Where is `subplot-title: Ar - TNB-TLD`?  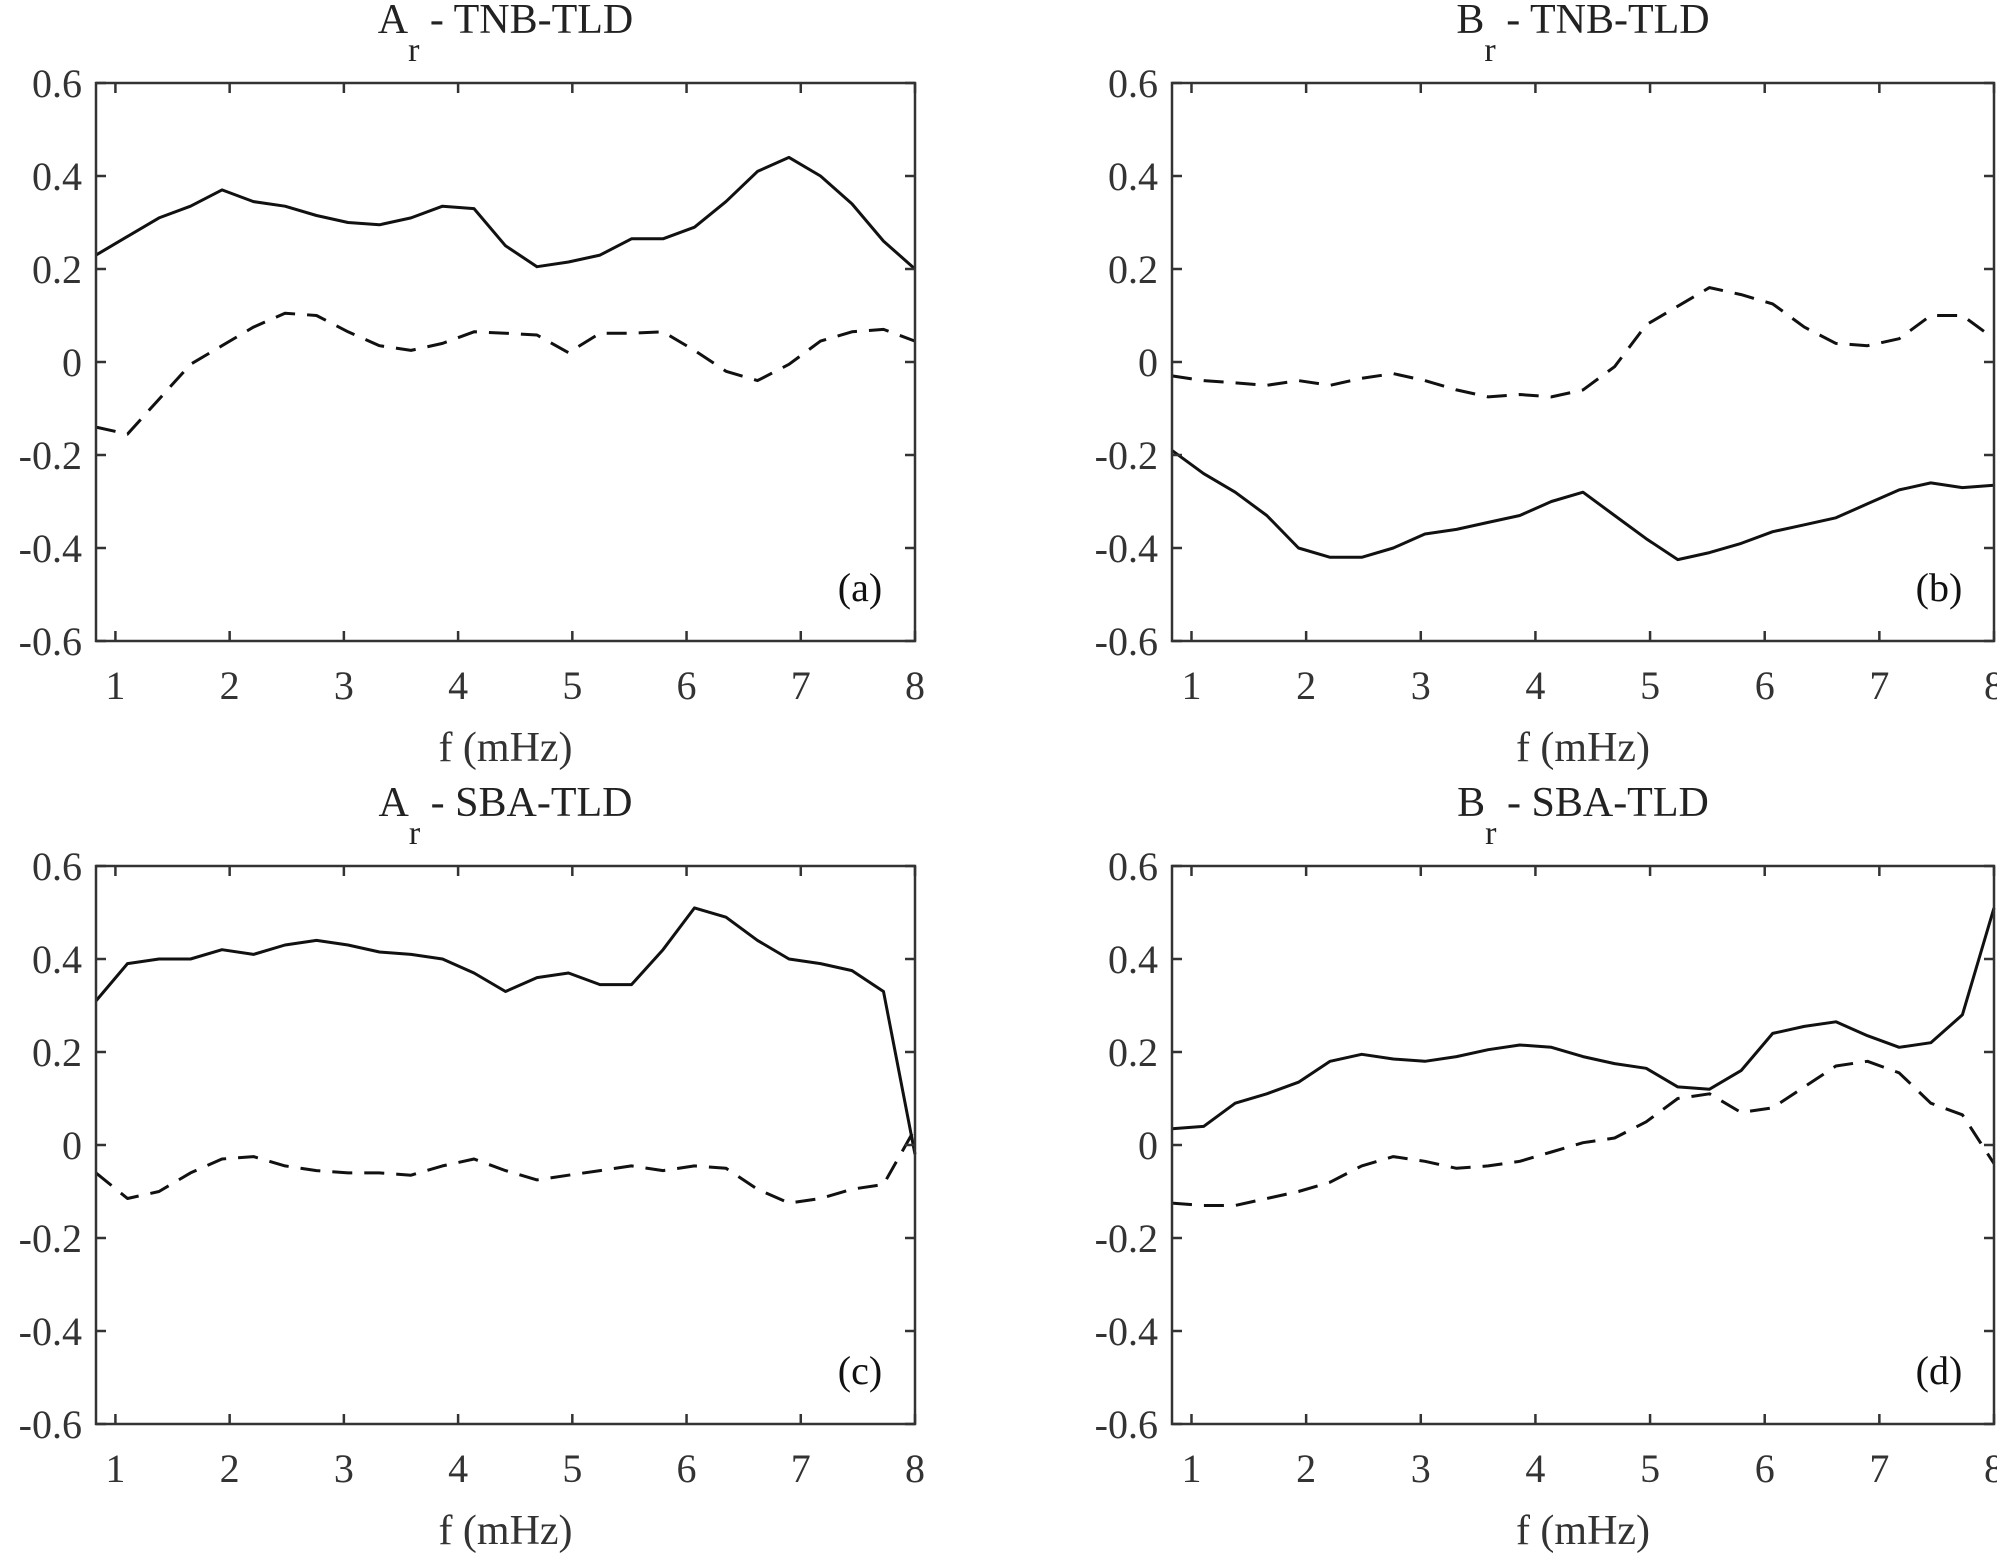 subplot-title: Ar - TNB-TLD is located at coordinates (506, 34).